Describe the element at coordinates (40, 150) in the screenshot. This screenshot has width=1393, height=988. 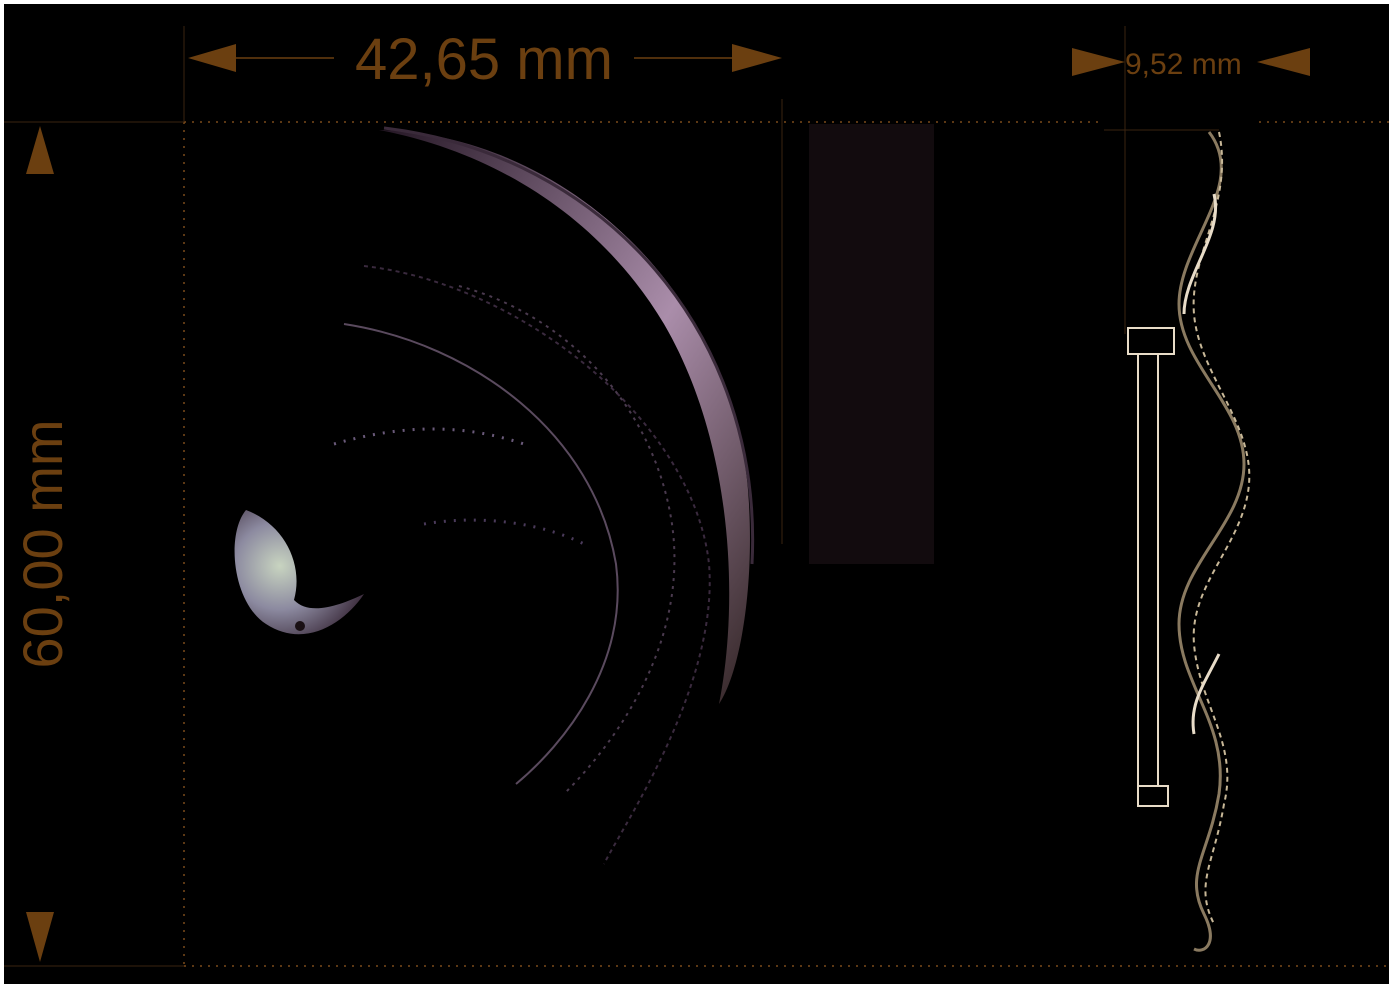
I see `height-arrow-top` at that location.